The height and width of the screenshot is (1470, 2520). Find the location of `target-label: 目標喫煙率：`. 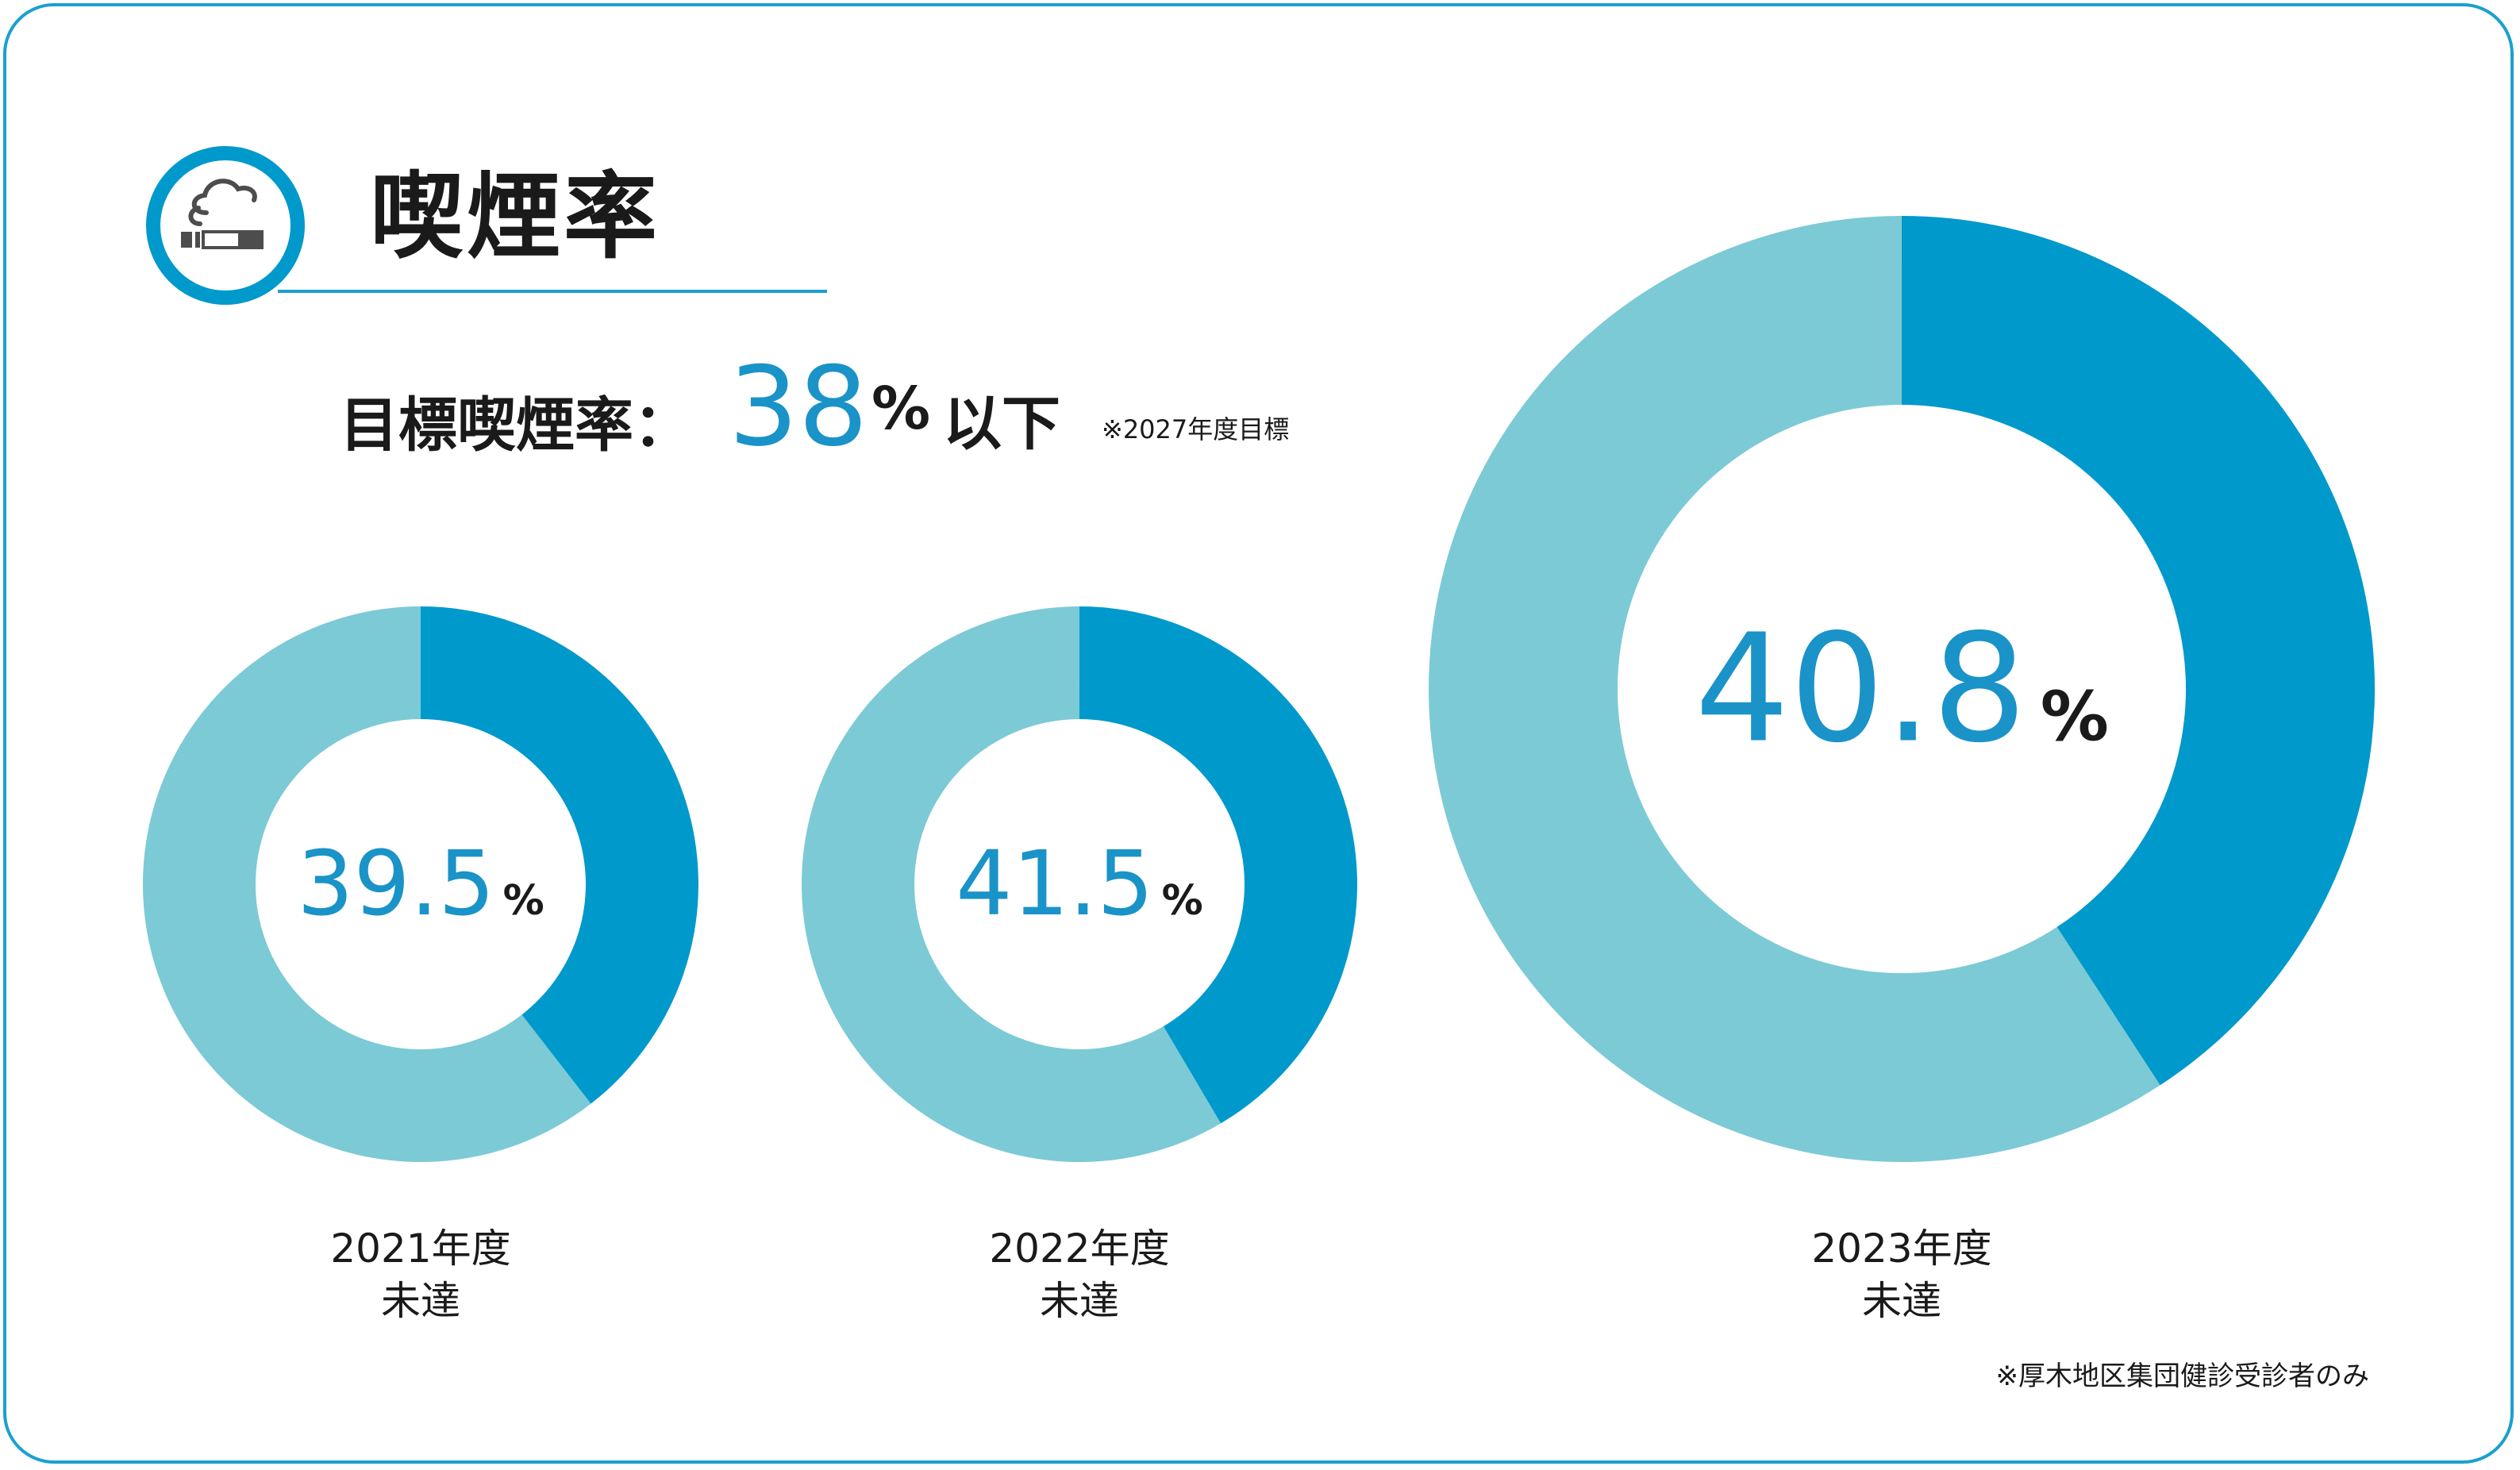

target-label: 目標喫煙率： is located at coordinates (516, 425).